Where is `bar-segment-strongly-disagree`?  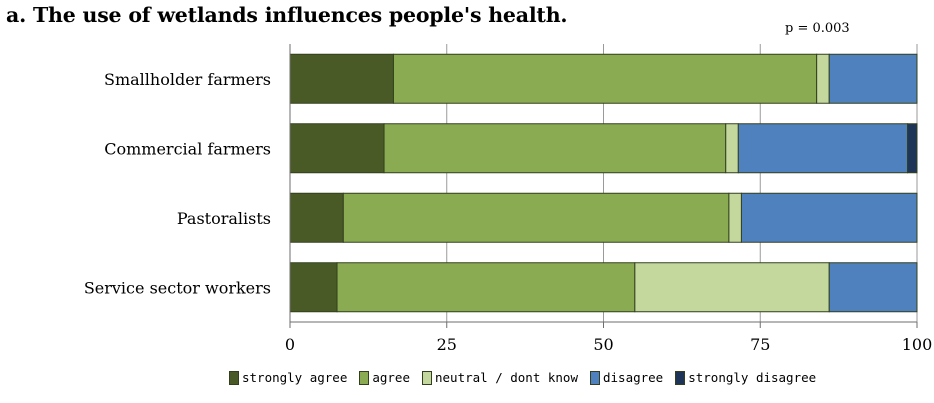 bar-segment-strongly-disagree is located at coordinates (912, 148).